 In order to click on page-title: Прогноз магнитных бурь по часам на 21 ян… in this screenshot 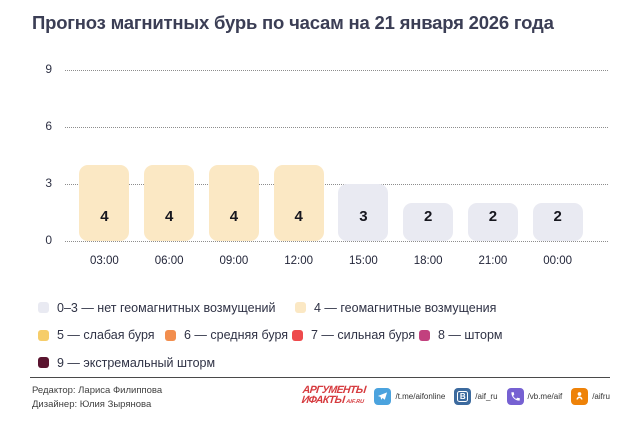, I will do `click(293, 22)`.